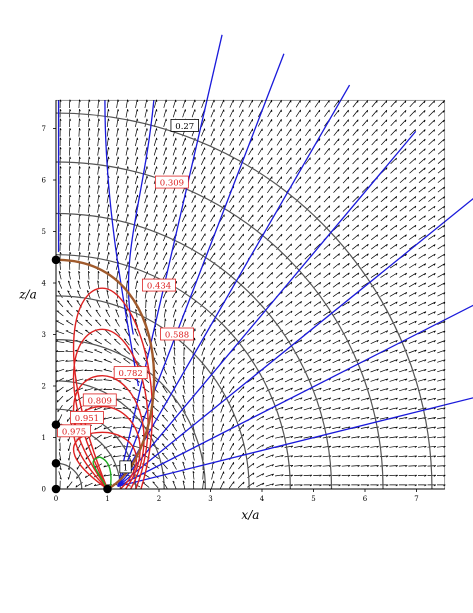 Image resolution: width=473 pixels, height=613 pixels. Describe the element at coordinates (365, 499) in the screenshot. I see `x-tick-label: 6` at that location.